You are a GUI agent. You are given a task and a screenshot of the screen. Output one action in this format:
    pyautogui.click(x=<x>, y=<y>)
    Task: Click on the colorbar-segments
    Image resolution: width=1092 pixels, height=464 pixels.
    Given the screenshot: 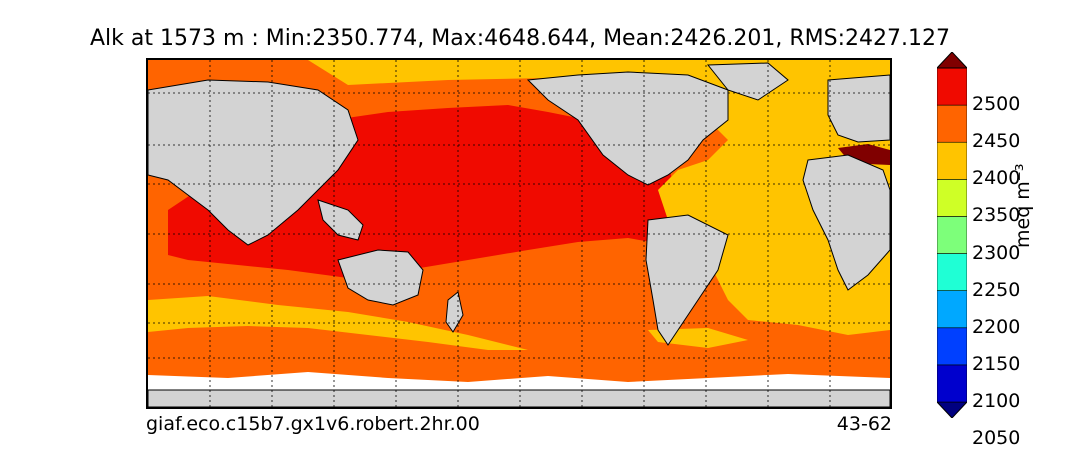 What is the action you would take?
    pyautogui.click(x=952, y=235)
    